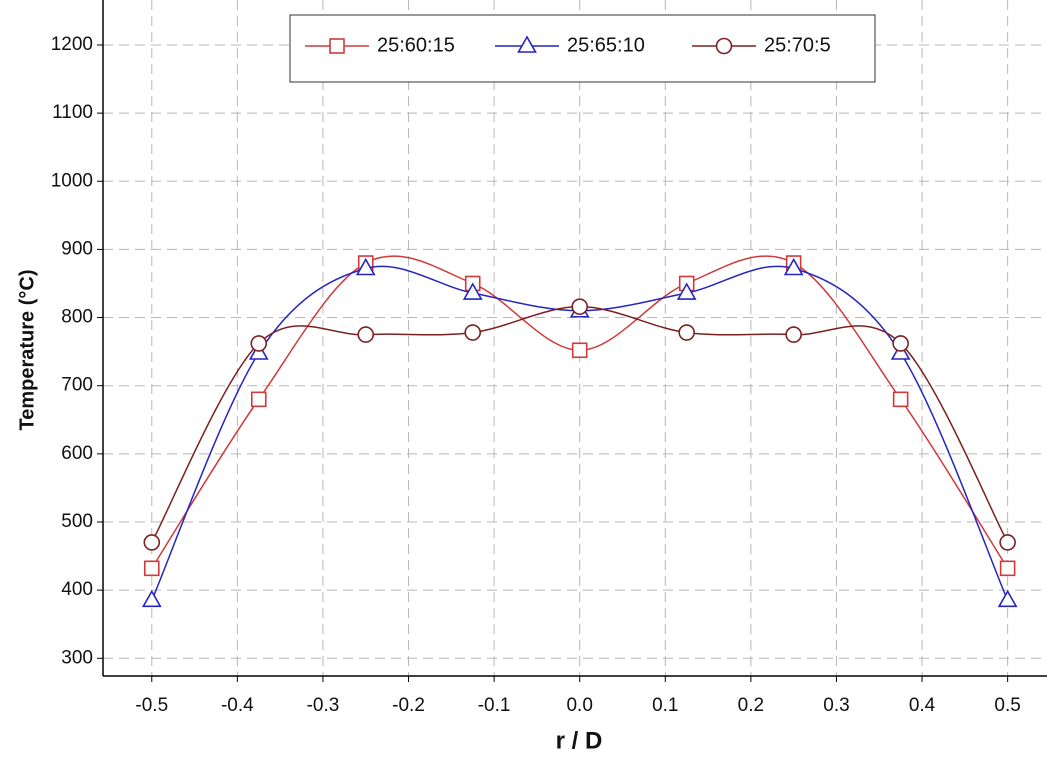 The image size is (1047, 760). What do you see at coordinates (72, 44) in the screenshot?
I see `y-tick-label: 1200` at bounding box center [72, 44].